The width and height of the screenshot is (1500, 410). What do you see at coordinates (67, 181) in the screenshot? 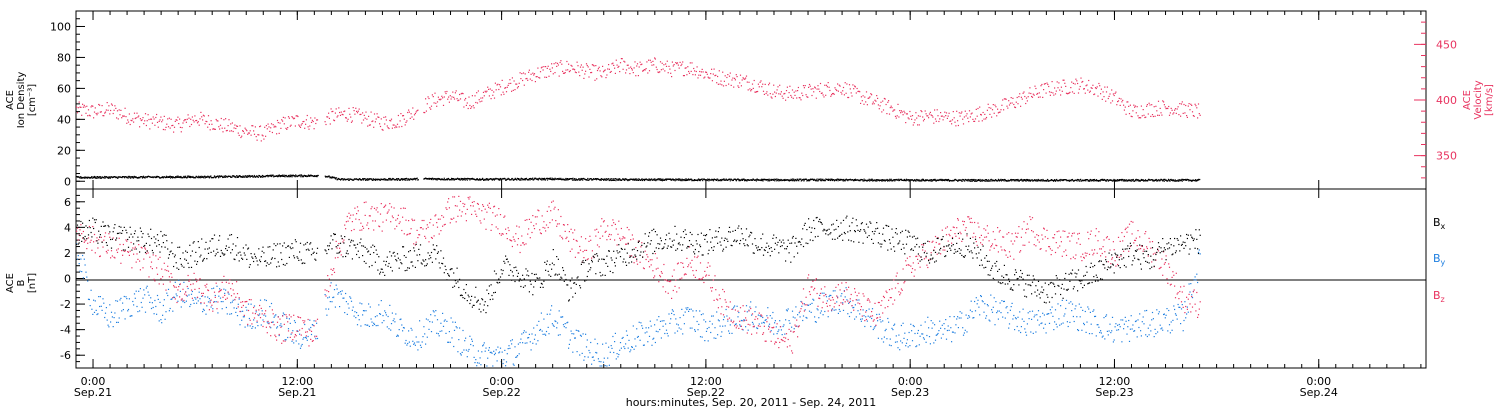
I see `density-tick-label: 0` at bounding box center [67, 181].